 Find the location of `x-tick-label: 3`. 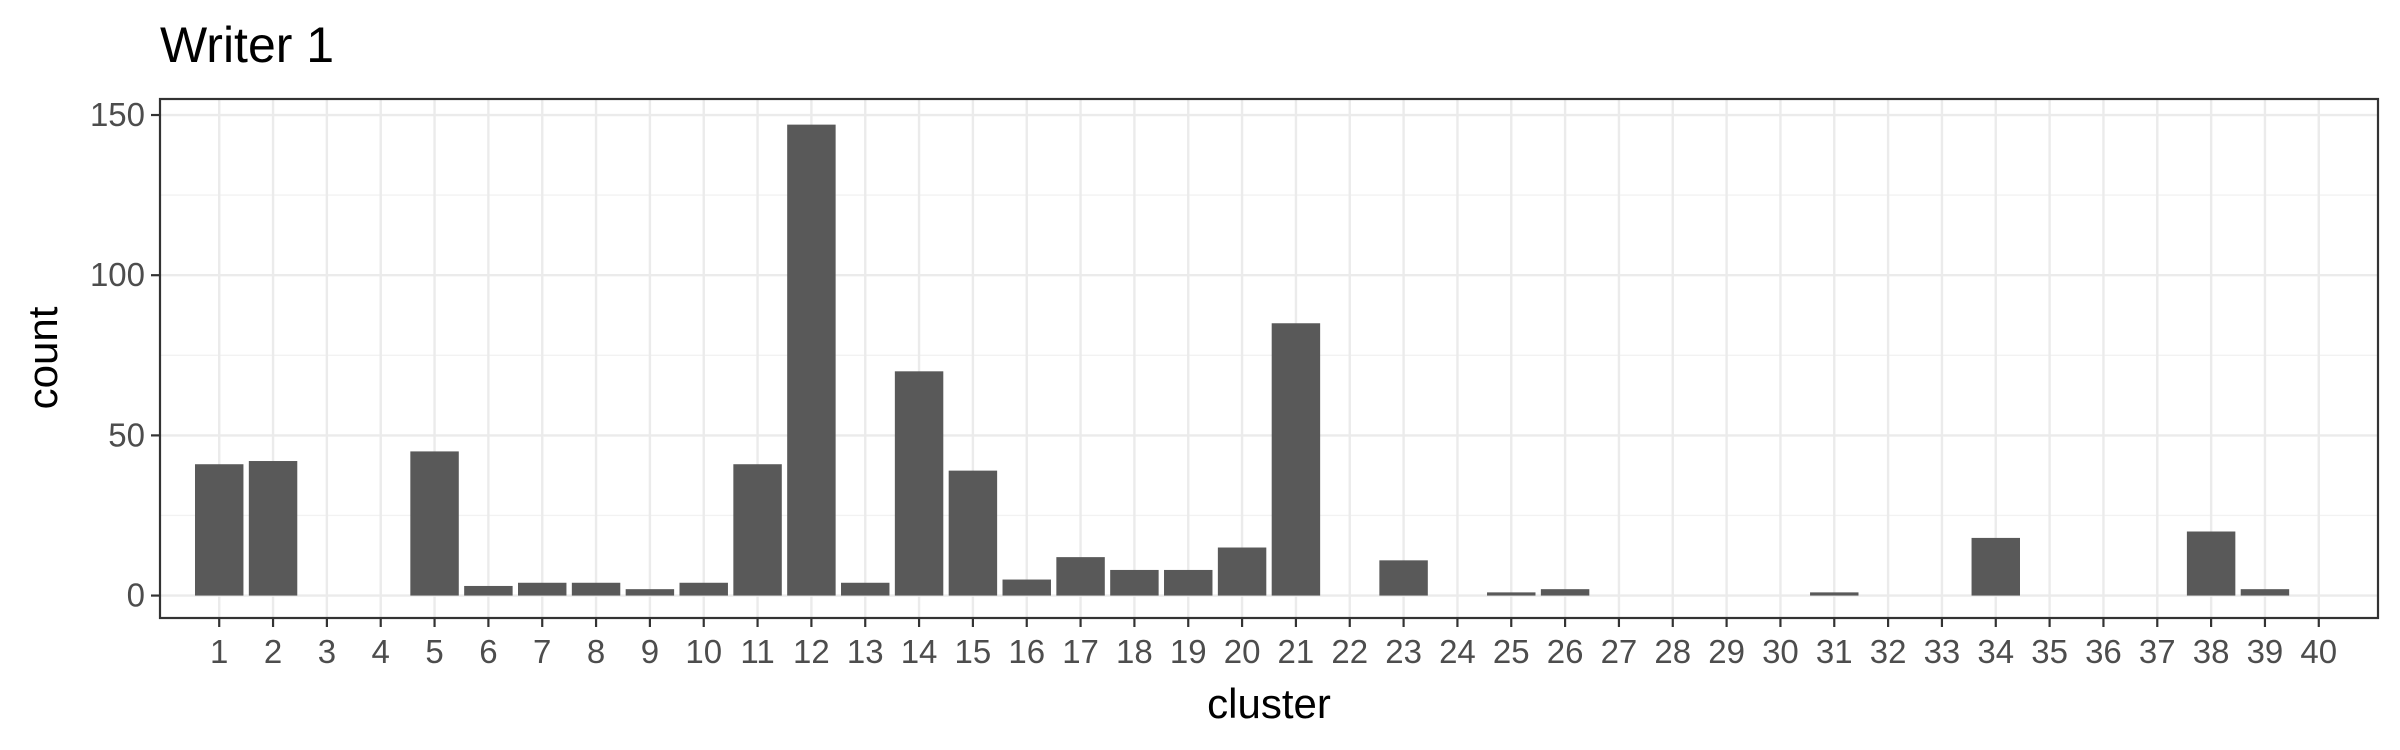

x-tick-label: 3 is located at coordinates (327, 651).